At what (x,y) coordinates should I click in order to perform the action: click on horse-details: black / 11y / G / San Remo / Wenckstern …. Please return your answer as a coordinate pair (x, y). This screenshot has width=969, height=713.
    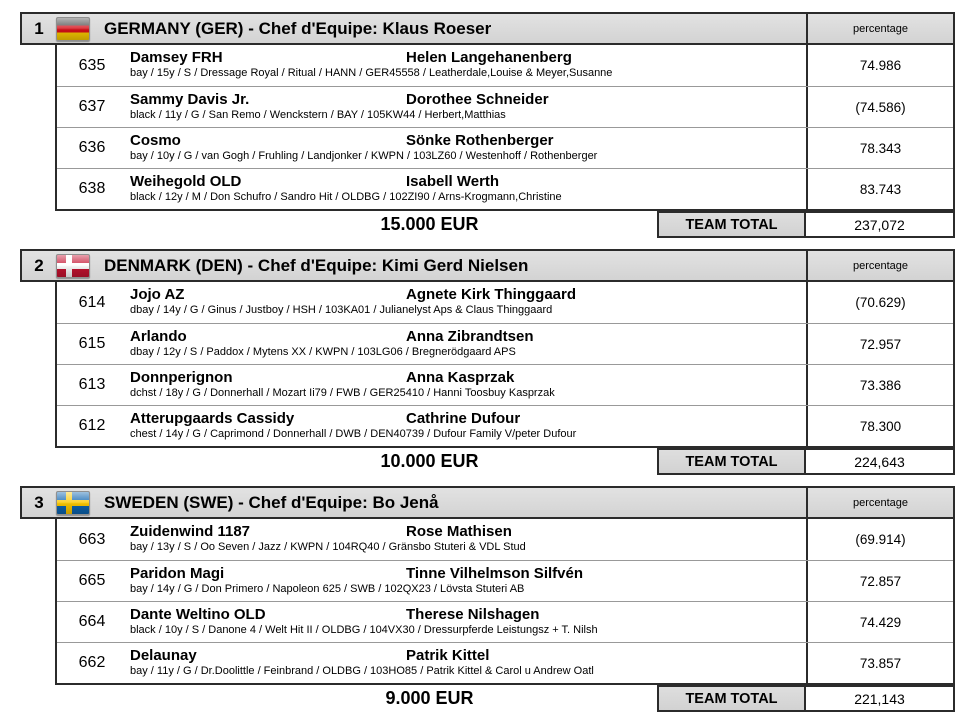
    Looking at the image, I should click on (318, 115).